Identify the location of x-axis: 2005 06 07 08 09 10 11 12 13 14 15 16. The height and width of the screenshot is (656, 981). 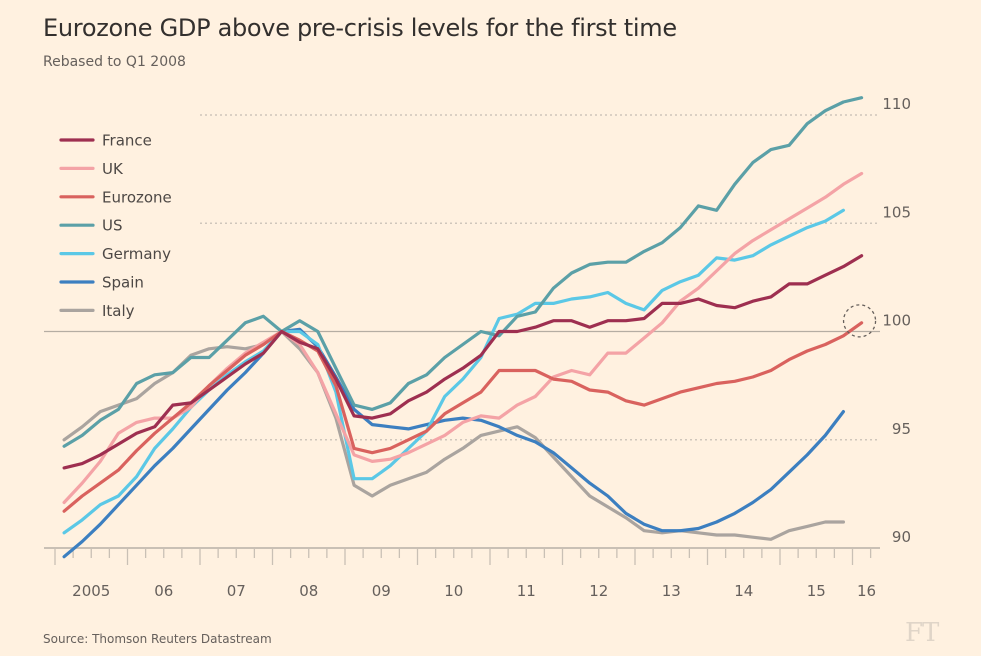
(465, 574).